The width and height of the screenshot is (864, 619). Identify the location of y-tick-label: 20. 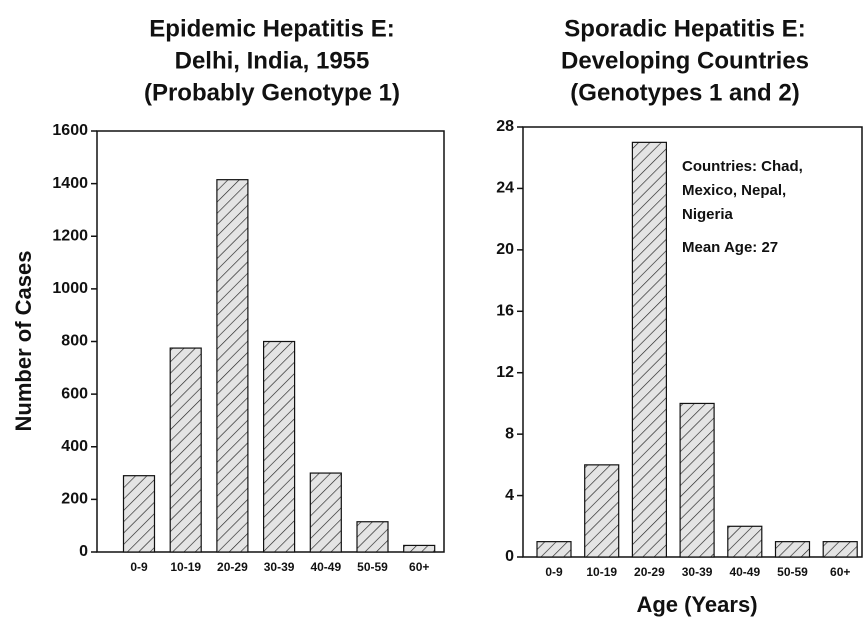
(505, 249).